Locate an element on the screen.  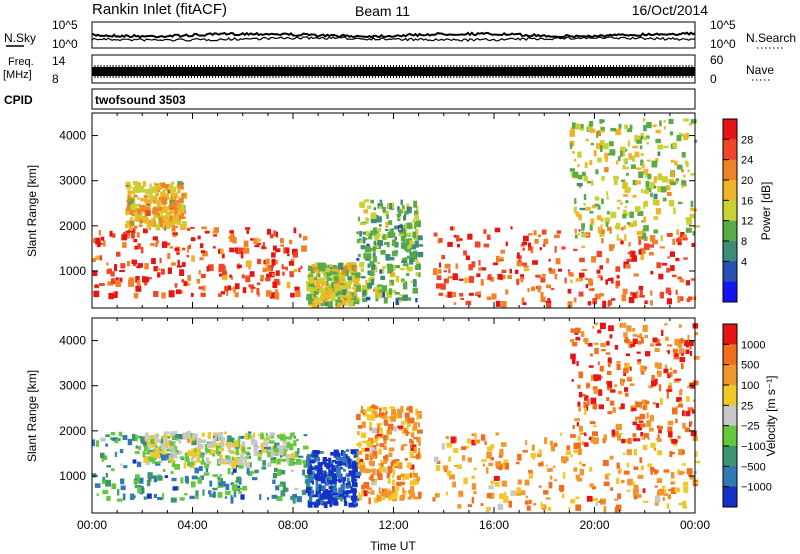
noise-left-label: N.Sky is located at coordinates (20, 38).